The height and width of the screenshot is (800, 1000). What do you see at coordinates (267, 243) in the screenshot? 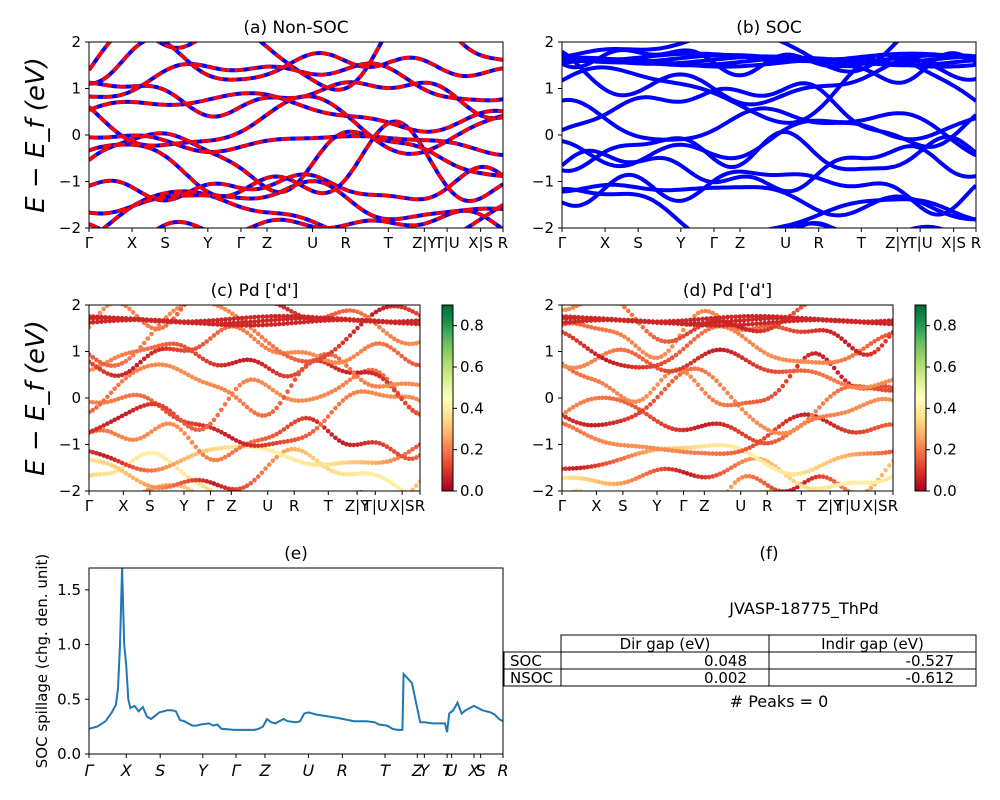
I see `x-tick-label: Z` at bounding box center [267, 243].